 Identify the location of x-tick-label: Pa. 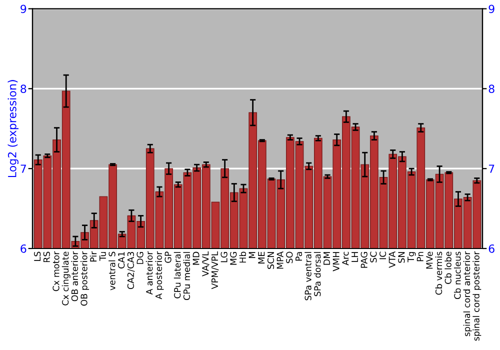
(299, 256).